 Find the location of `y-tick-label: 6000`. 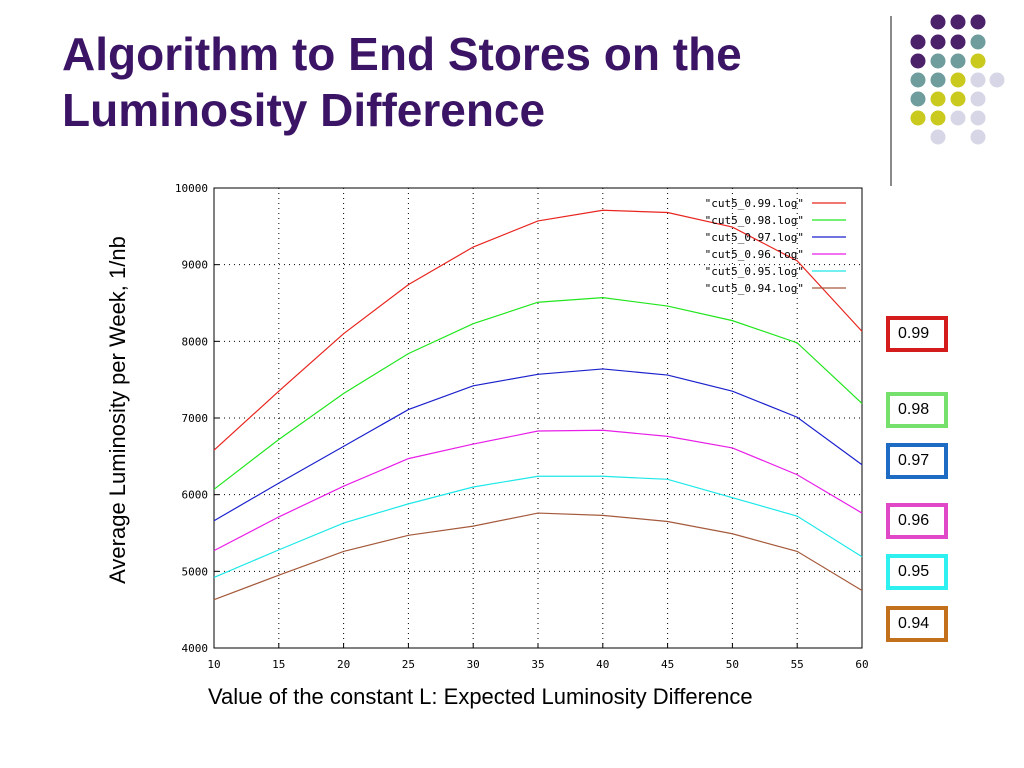

y-tick-label: 6000 is located at coordinates (195, 495).